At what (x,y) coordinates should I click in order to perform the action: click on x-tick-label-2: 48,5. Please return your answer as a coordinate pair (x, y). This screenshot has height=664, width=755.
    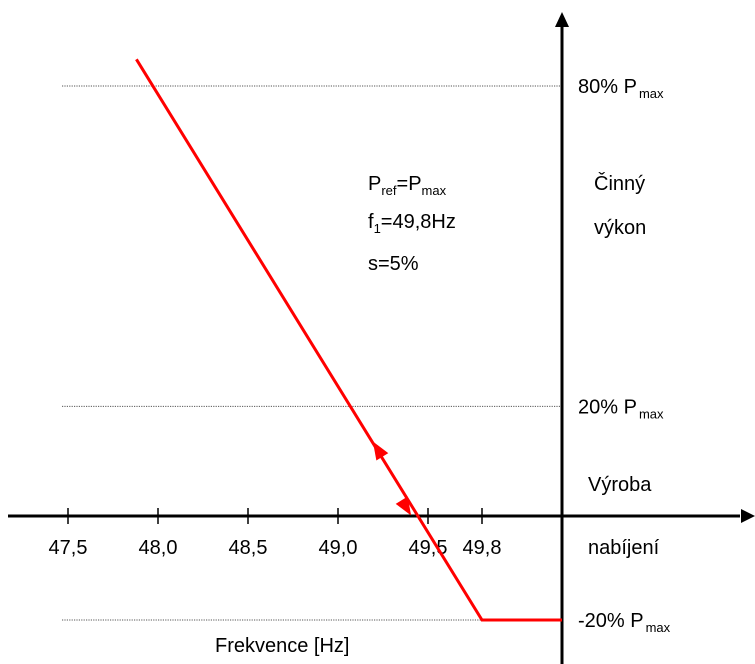
    Looking at the image, I should click on (248, 548).